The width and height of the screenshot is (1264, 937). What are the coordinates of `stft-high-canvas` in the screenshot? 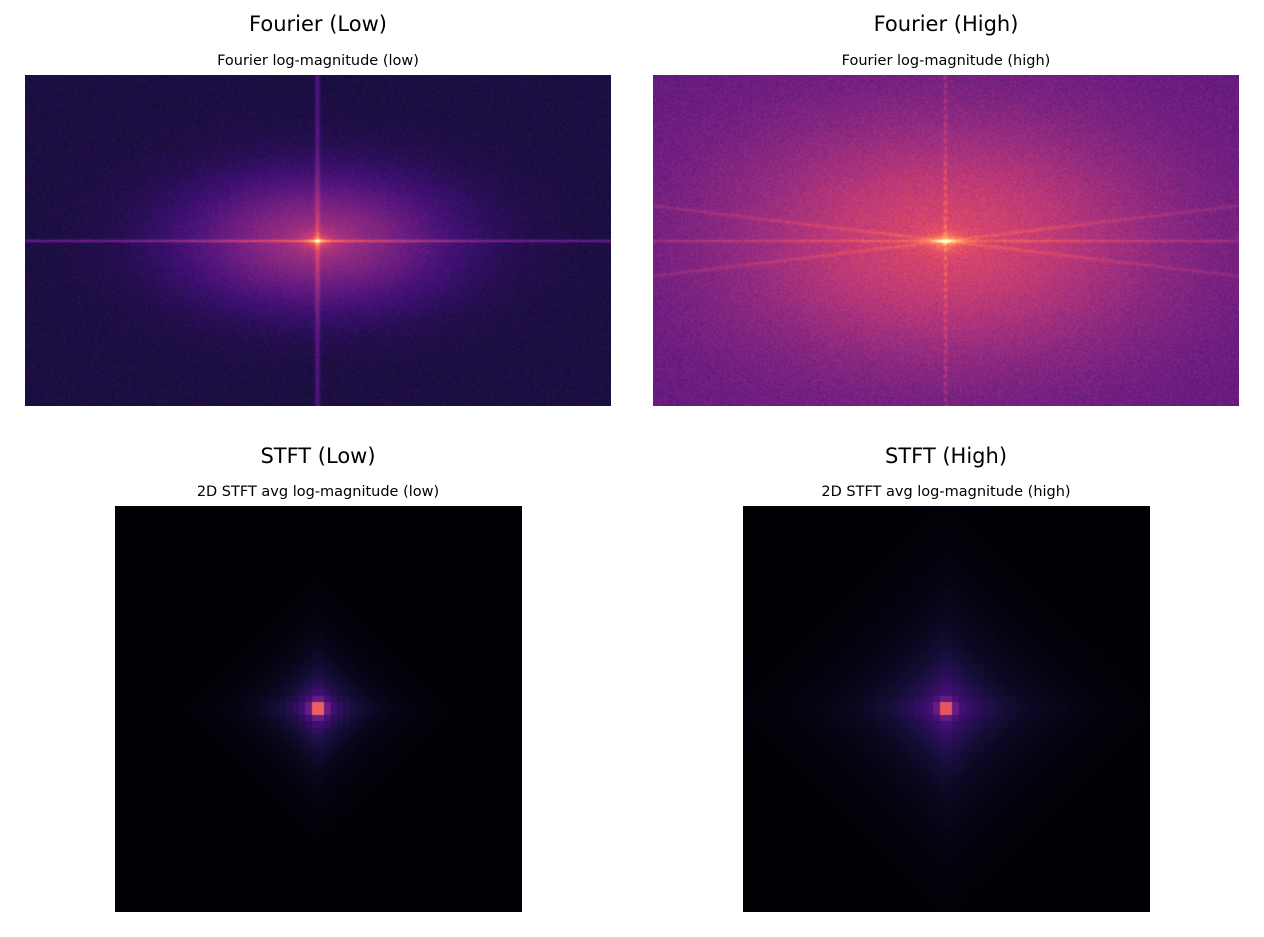 It's located at (946, 709).